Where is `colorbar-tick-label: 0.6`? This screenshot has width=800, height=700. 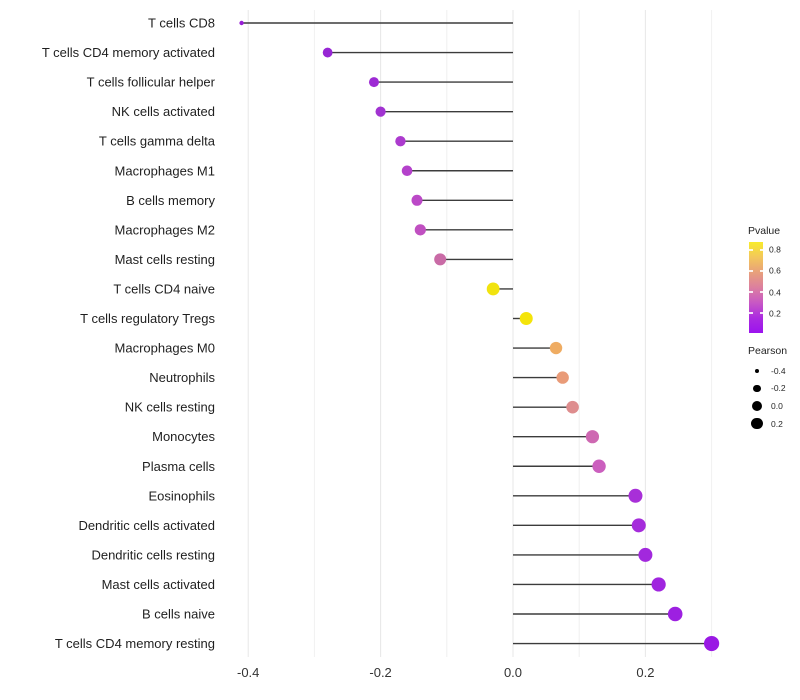 colorbar-tick-label: 0.6 is located at coordinates (775, 270).